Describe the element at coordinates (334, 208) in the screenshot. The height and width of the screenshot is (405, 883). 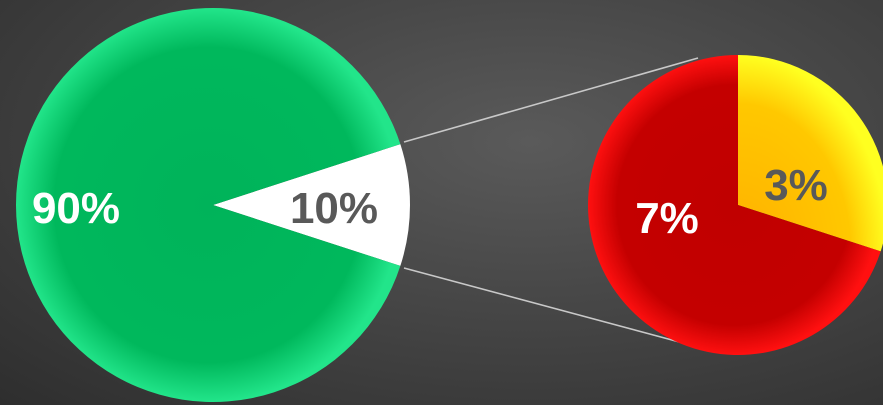
I see `slice-label-10: 10%` at that location.